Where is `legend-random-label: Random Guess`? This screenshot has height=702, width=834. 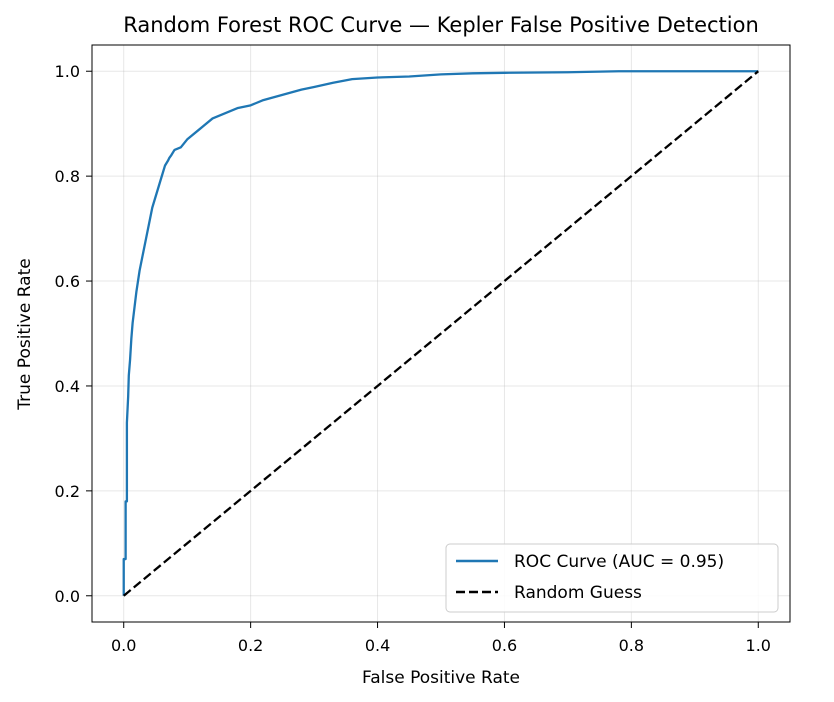
legend-random-label: Random Guess is located at coordinates (578, 593).